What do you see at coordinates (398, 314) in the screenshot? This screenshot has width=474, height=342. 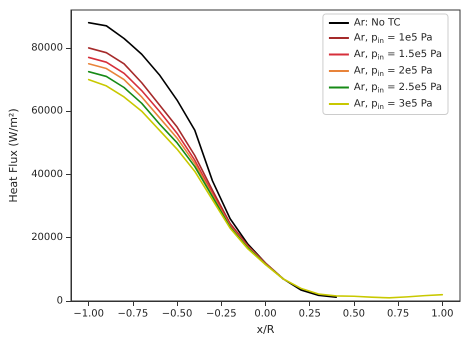 I see `x-tick-label: 0.75` at bounding box center [398, 314].